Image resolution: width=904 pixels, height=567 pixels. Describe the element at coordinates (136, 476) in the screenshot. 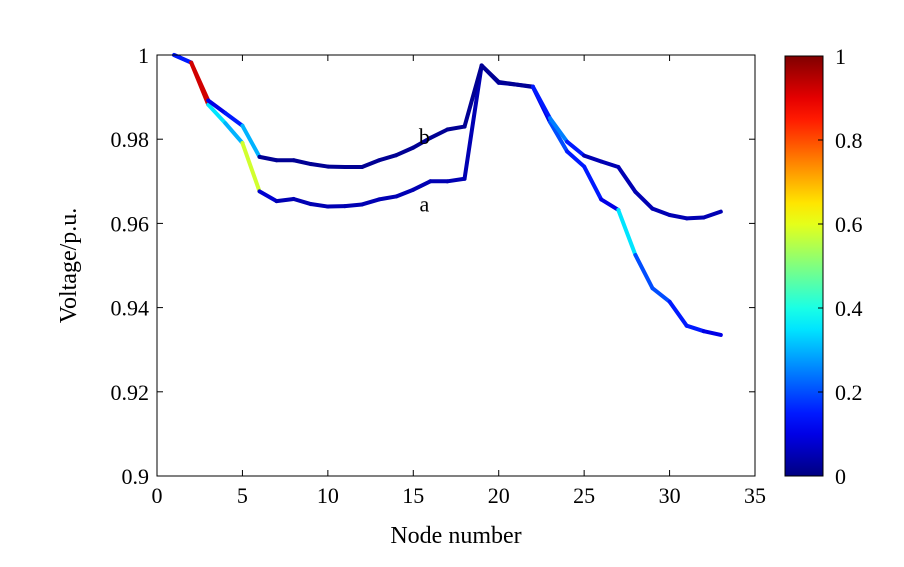

I see `y-tick-label: 0.9` at that location.